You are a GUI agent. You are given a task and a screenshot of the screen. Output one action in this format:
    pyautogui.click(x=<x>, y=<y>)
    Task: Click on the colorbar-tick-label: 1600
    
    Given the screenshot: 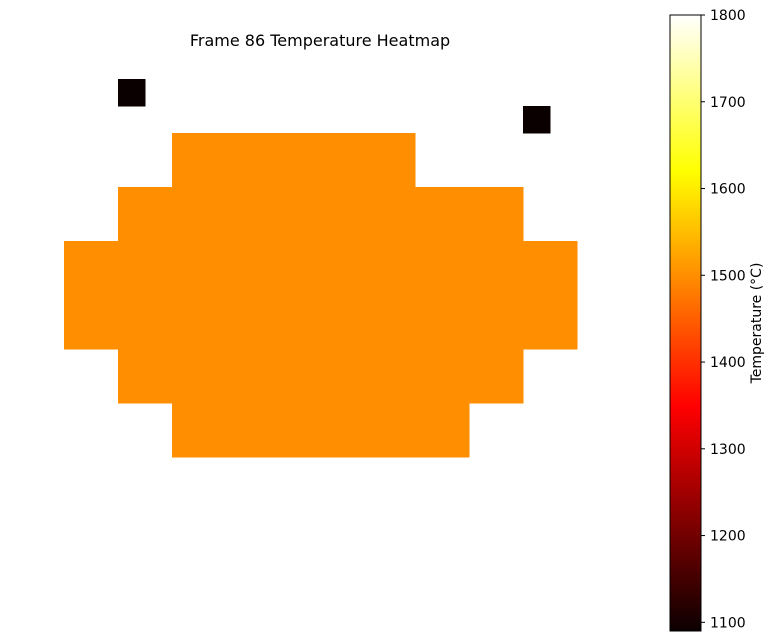 What is the action you would take?
    pyautogui.click(x=728, y=190)
    